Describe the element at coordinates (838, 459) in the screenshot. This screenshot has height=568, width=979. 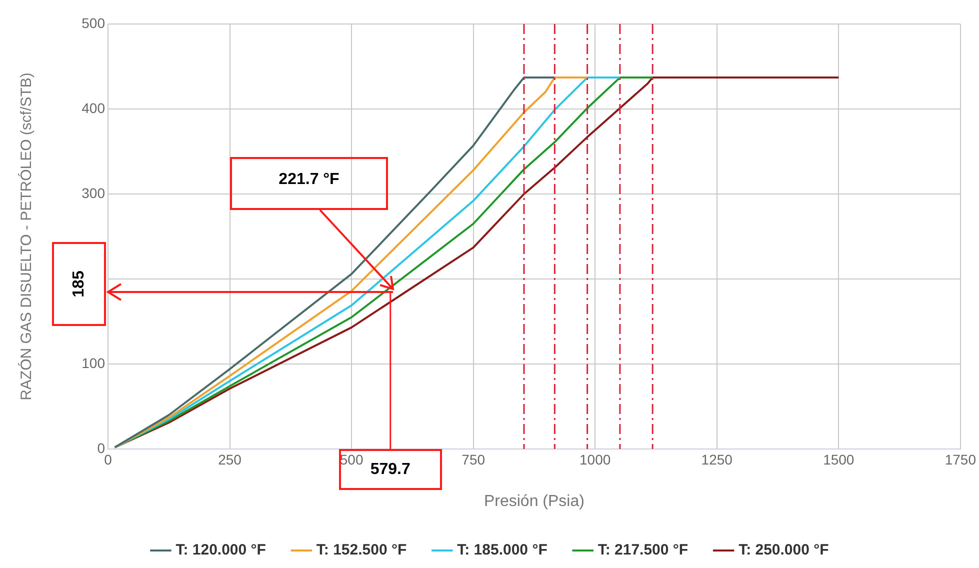
I see `x-tick-label: 1500` at that location.